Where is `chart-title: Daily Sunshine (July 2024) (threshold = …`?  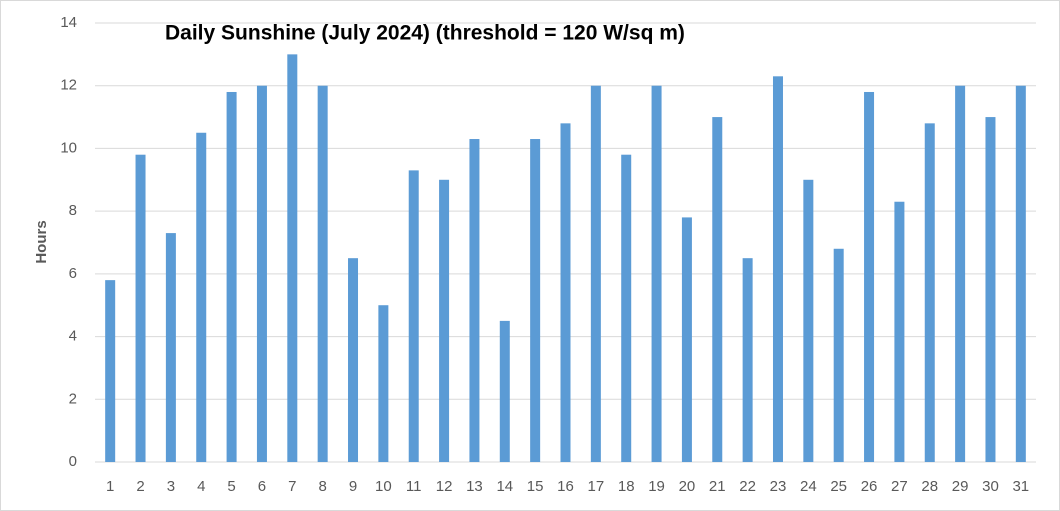 chart-title: Daily Sunshine (July 2024) (threshold = … is located at coordinates (425, 33).